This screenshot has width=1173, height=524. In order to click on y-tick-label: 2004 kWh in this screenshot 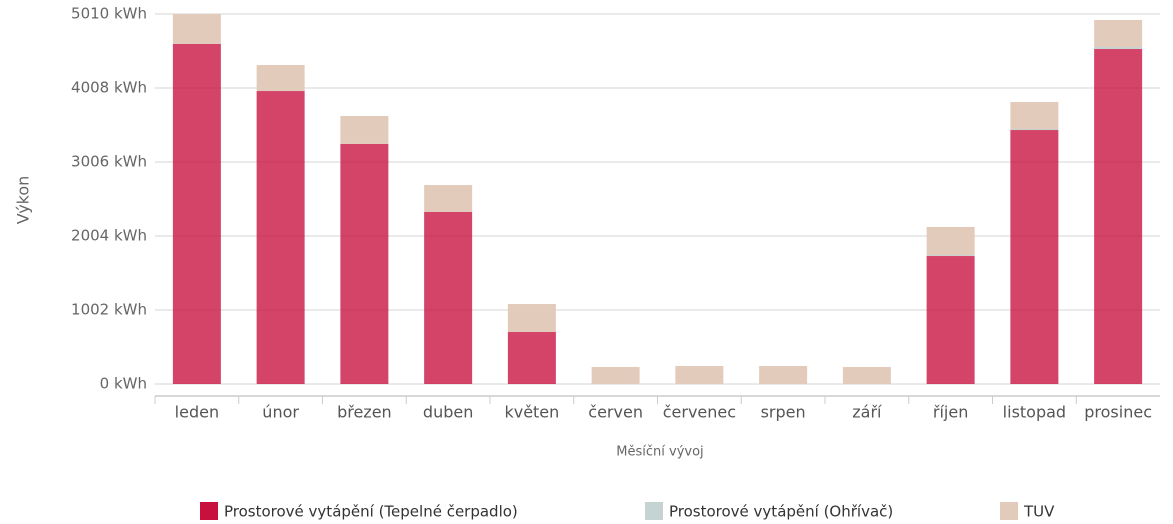, I will do `click(109, 236)`.